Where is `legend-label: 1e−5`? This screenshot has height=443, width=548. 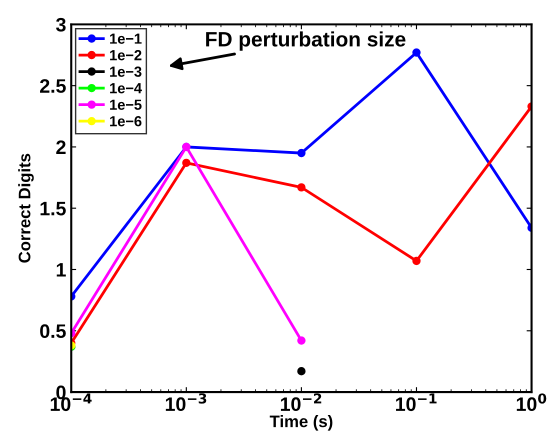 legend-label: 1e−5 is located at coordinates (126, 105).